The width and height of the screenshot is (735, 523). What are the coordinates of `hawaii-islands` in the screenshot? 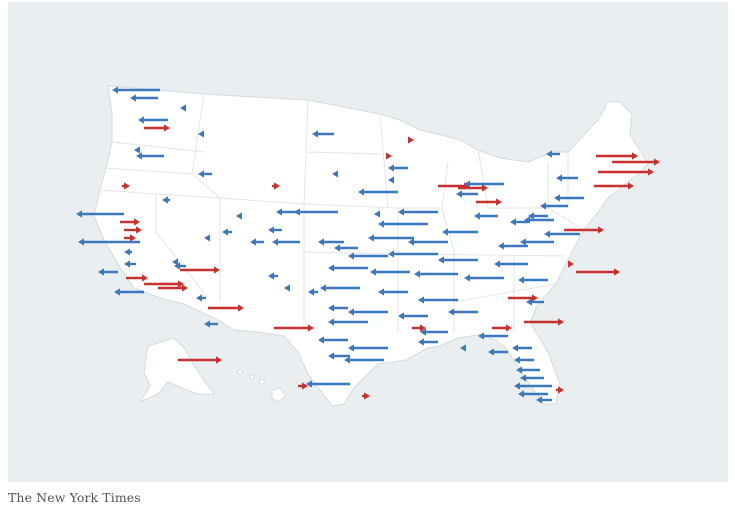 It's located at (262, 386).